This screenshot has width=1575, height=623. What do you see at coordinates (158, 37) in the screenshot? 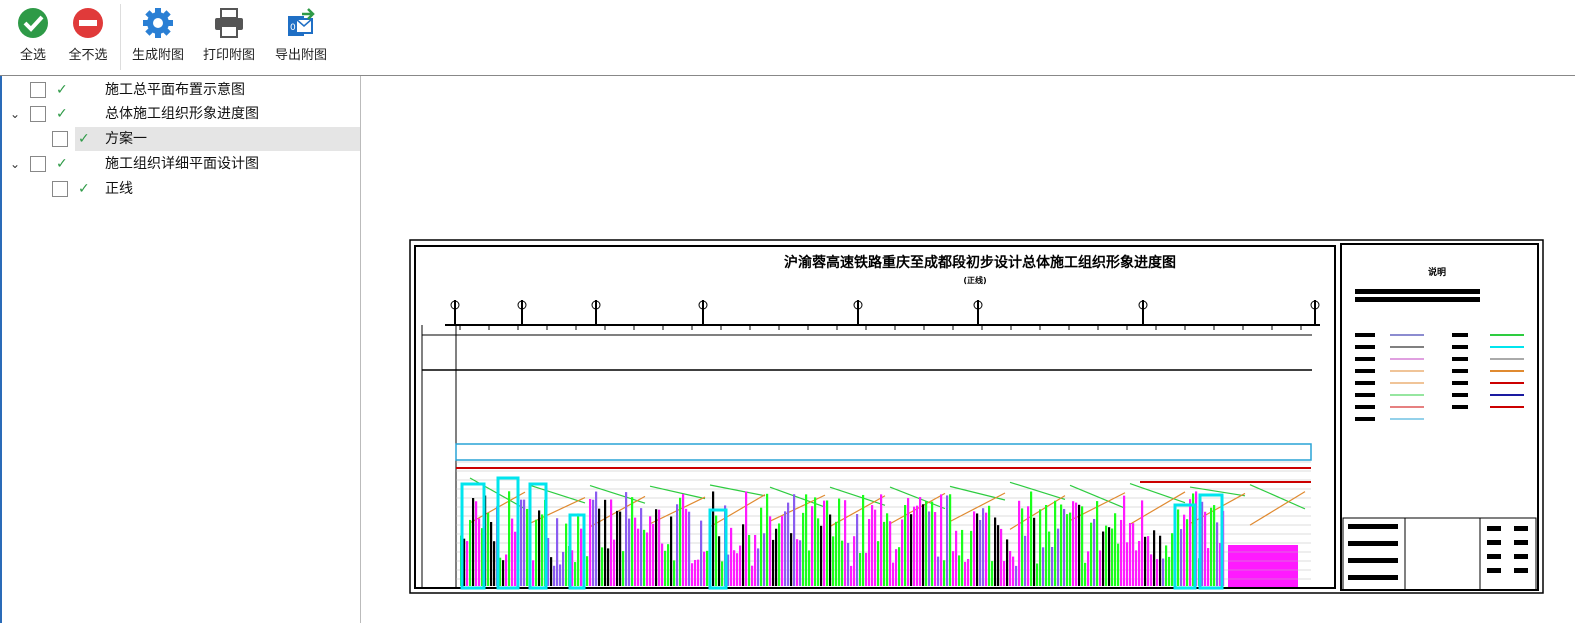
I see `generate-button: 生成附图` at bounding box center [158, 37].